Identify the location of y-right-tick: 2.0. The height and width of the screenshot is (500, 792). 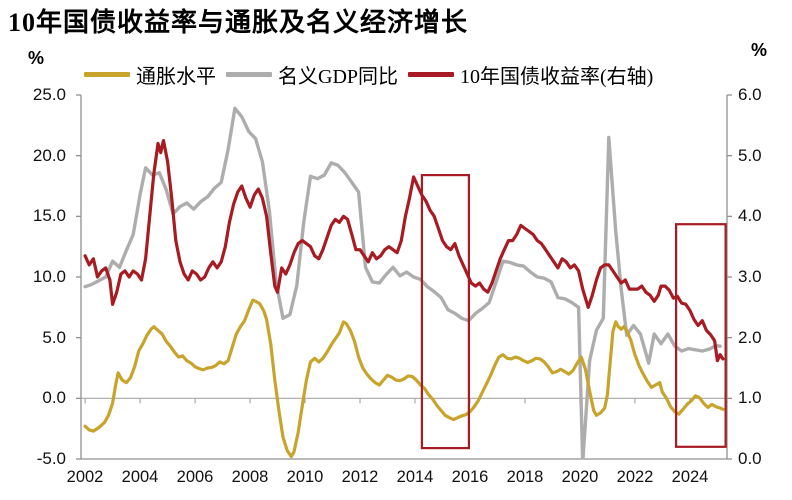
(750, 337).